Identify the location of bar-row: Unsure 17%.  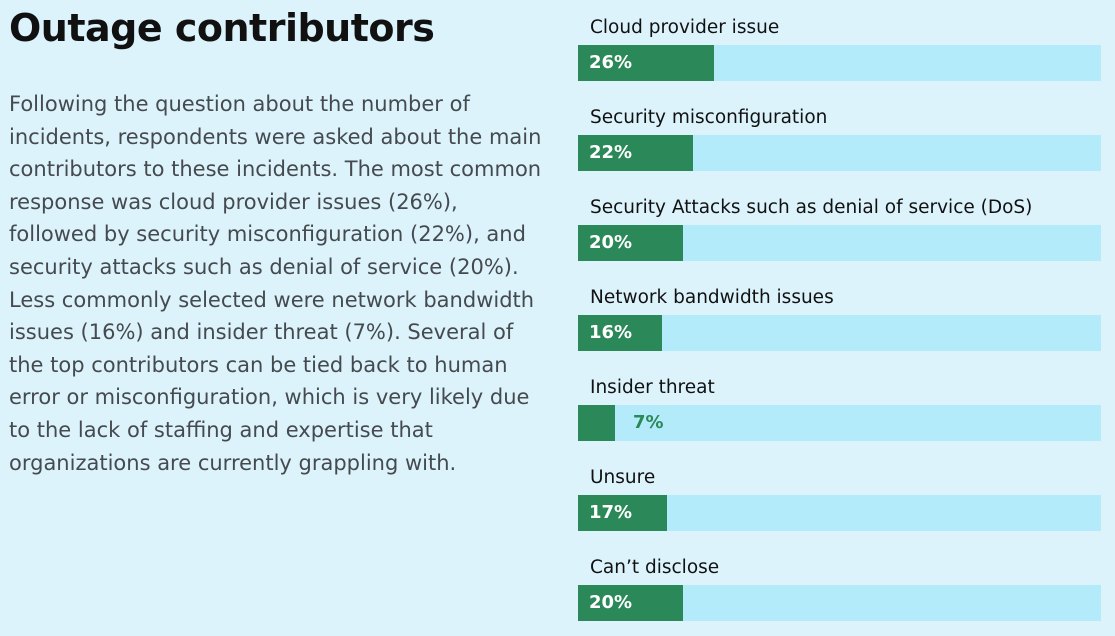
(839, 495).